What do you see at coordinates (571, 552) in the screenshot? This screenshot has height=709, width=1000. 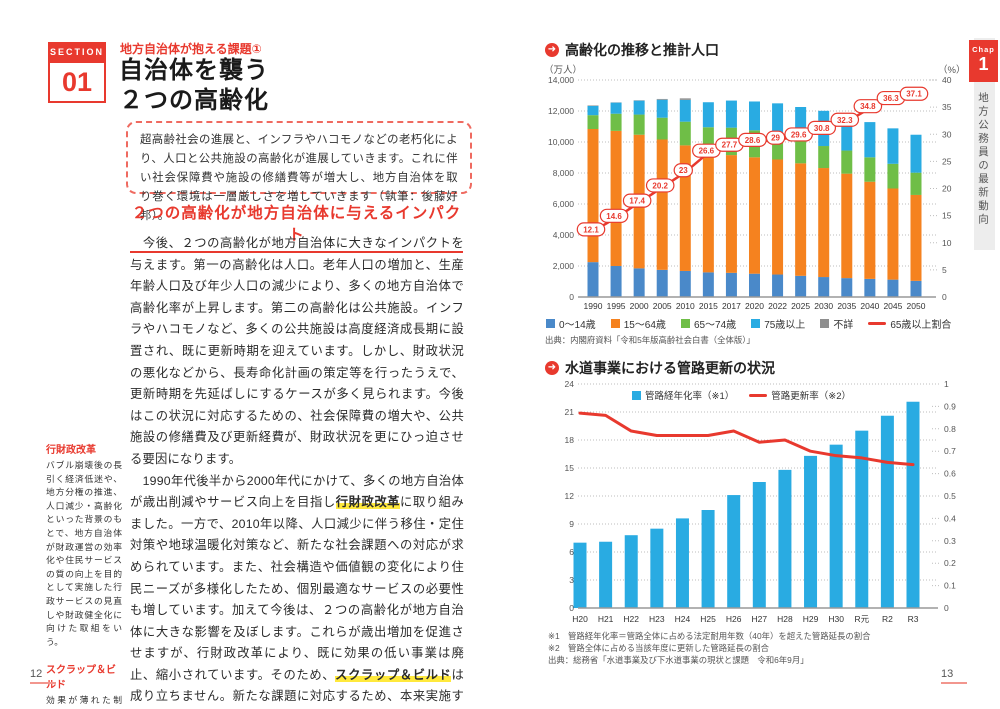 I see `svg-text: 6` at bounding box center [571, 552].